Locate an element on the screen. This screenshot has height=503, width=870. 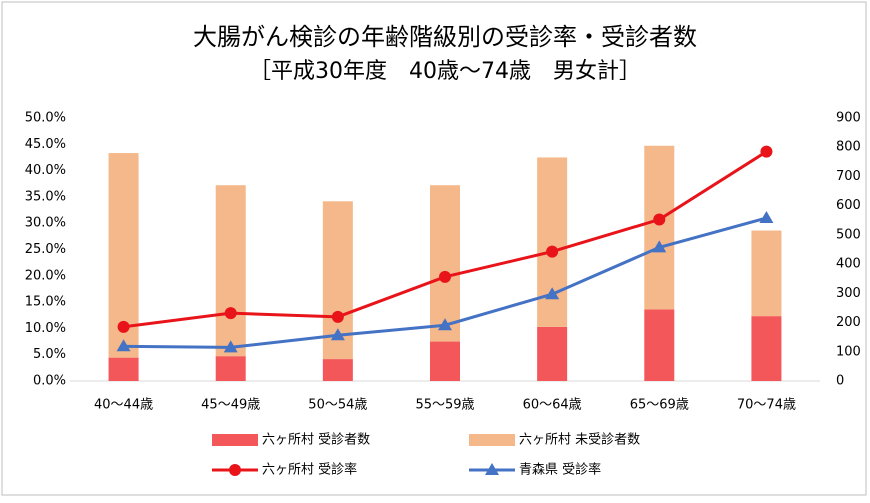
x-tick-label: 60～64歳 is located at coordinates (552, 405).